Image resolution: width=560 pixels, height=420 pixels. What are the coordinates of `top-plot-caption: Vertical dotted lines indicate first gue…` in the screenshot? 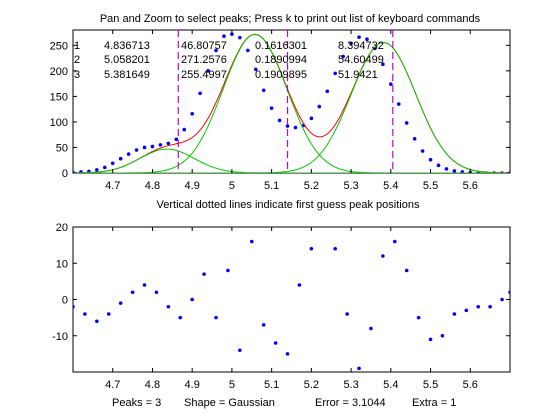 It's located at (288, 205).